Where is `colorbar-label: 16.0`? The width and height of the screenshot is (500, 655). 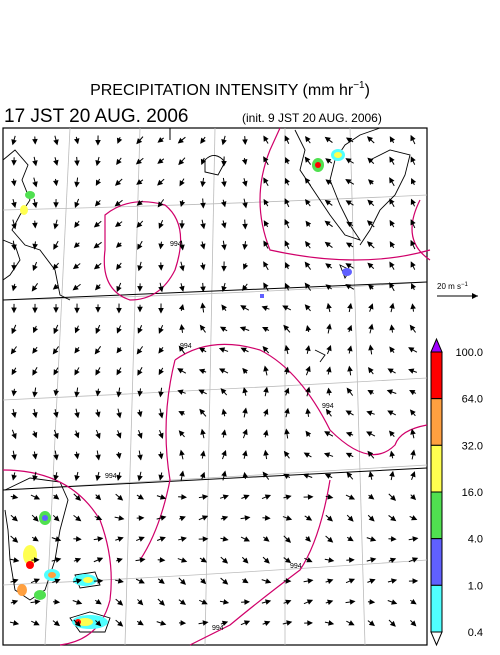
colorbar-label: 16.0 is located at coordinates (472, 493).